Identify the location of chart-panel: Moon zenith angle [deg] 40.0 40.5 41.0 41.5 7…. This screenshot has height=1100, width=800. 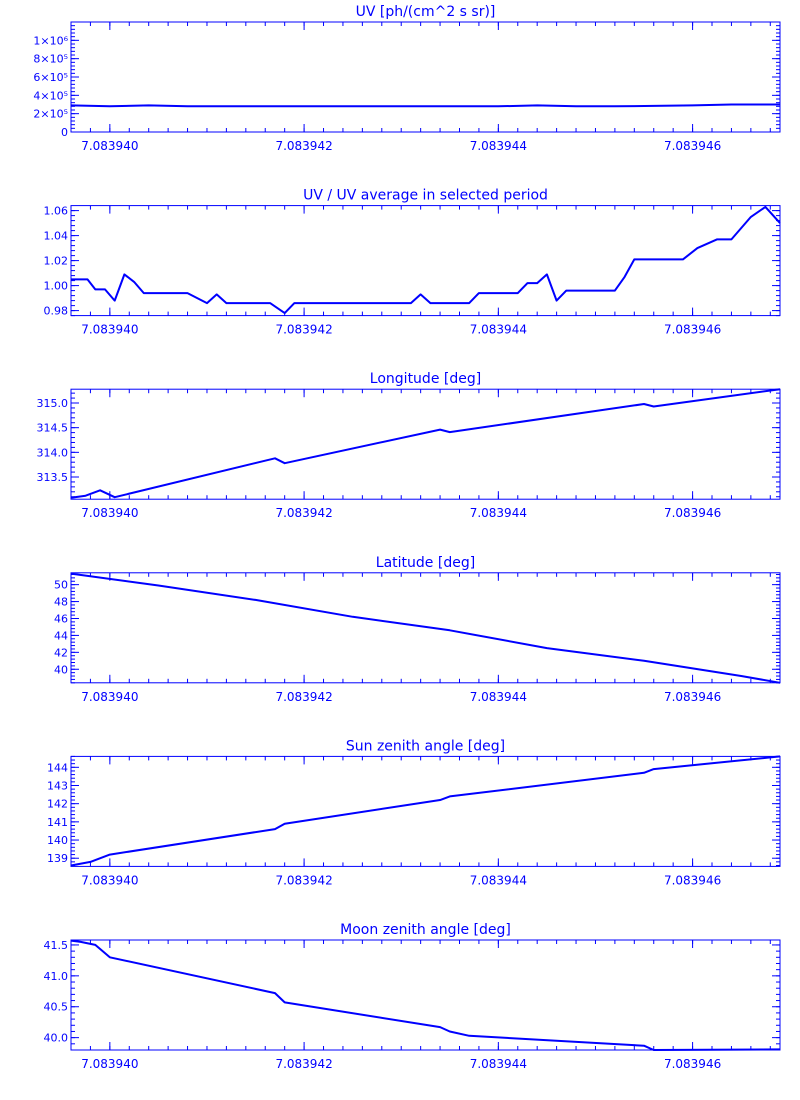
(412, 996).